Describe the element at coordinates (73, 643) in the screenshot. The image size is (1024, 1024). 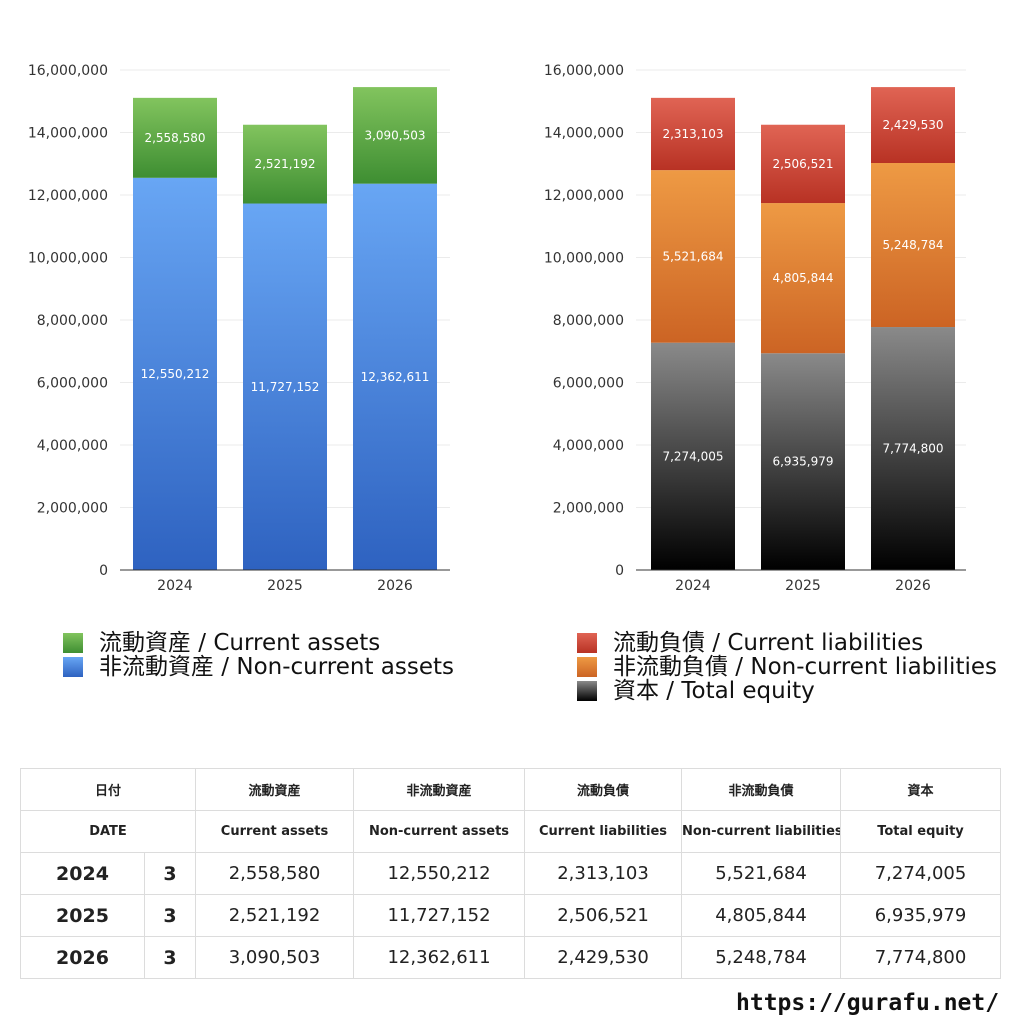
I see `legend-swatch-current-assets` at that location.